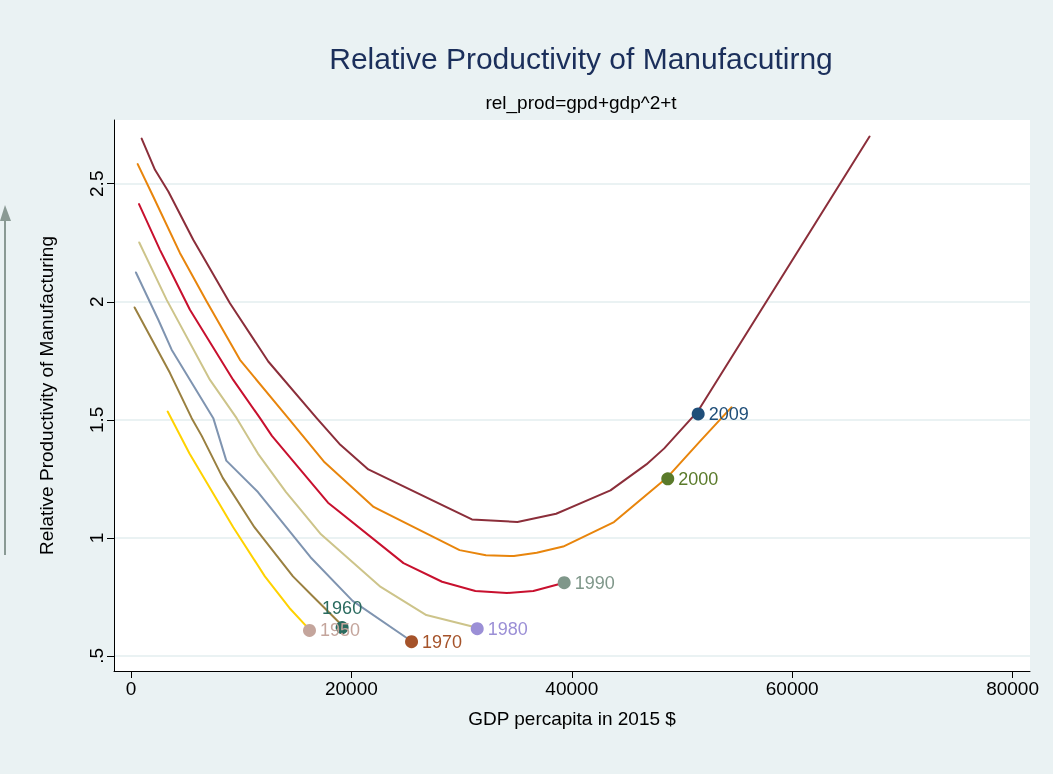  I want to click on series-label: 1950, so click(340, 630).